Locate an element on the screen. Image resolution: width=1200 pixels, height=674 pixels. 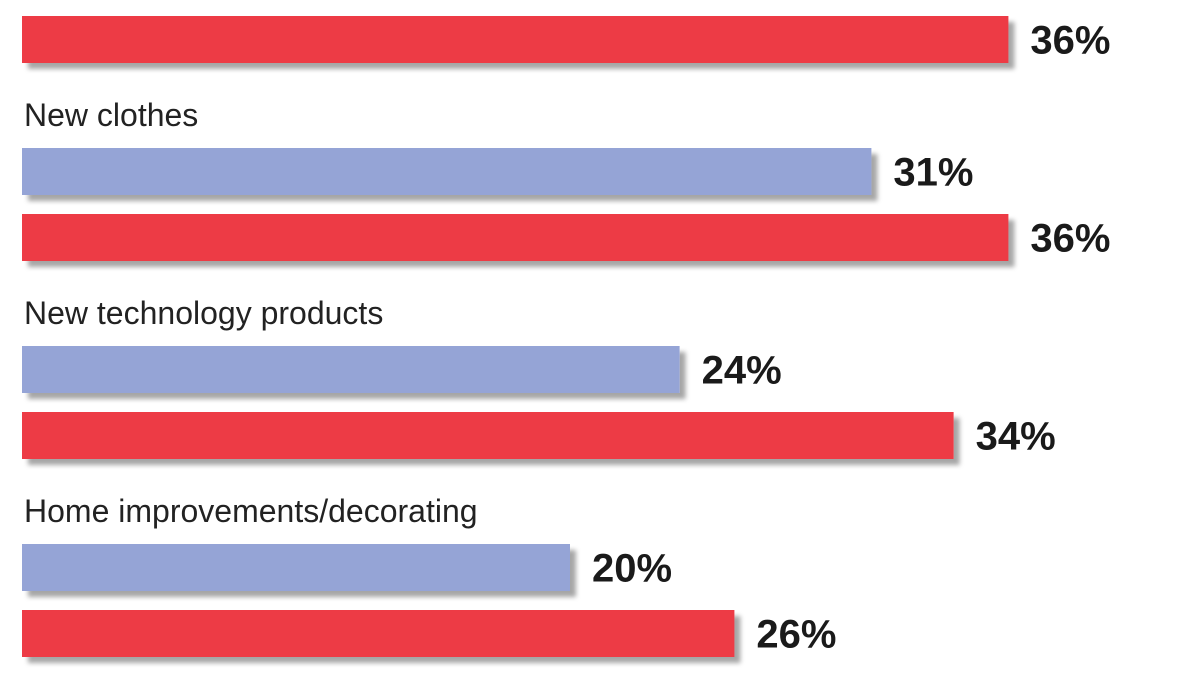
category-label: Home improvements/decorating is located at coordinates (251, 511).